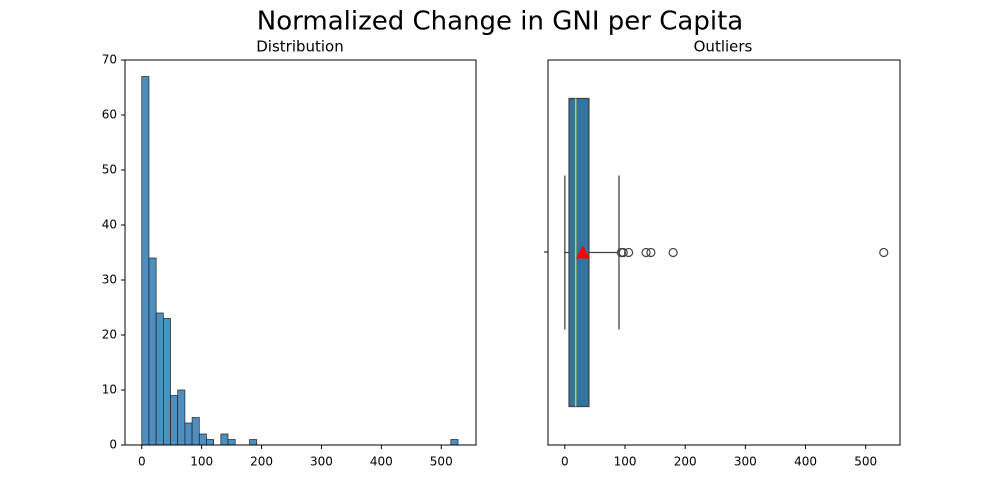 Image resolution: width=1000 pixels, height=504 pixels. What do you see at coordinates (109, 60) in the screenshot?
I see `y-tick-label: 70` at bounding box center [109, 60].